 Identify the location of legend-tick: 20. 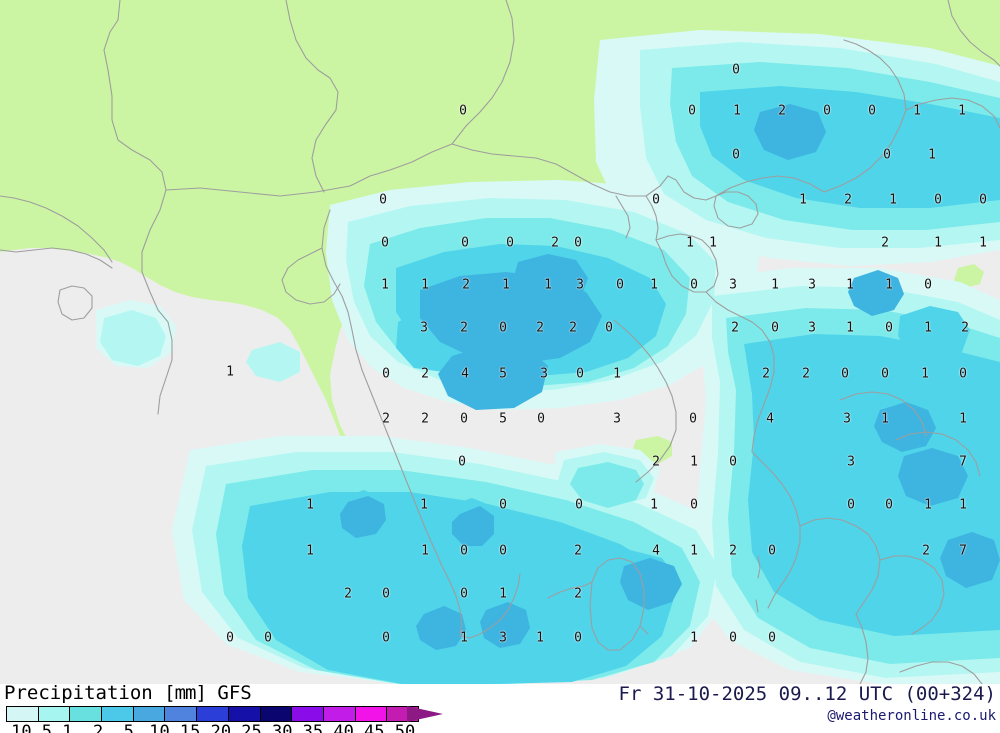
(221, 727).